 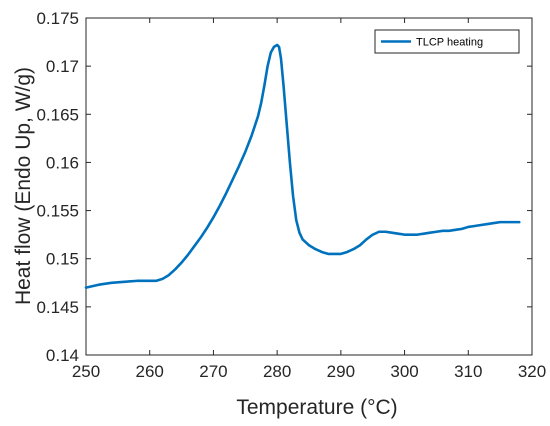 I want to click on legend-label: TLCP heating, so click(x=449, y=43).